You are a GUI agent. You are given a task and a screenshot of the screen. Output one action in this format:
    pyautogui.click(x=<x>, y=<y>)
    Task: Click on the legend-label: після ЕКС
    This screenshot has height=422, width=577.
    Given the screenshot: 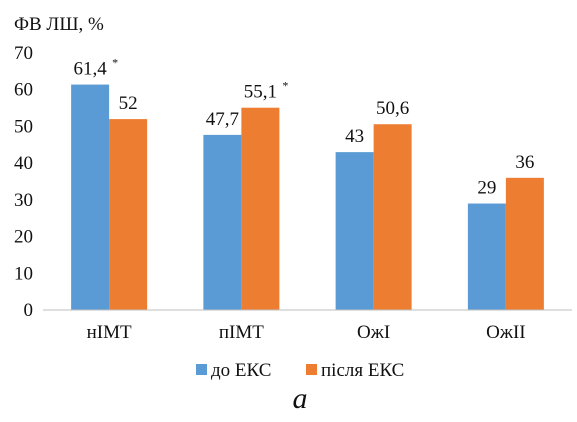 What is the action you would take?
    pyautogui.click(x=362, y=370)
    